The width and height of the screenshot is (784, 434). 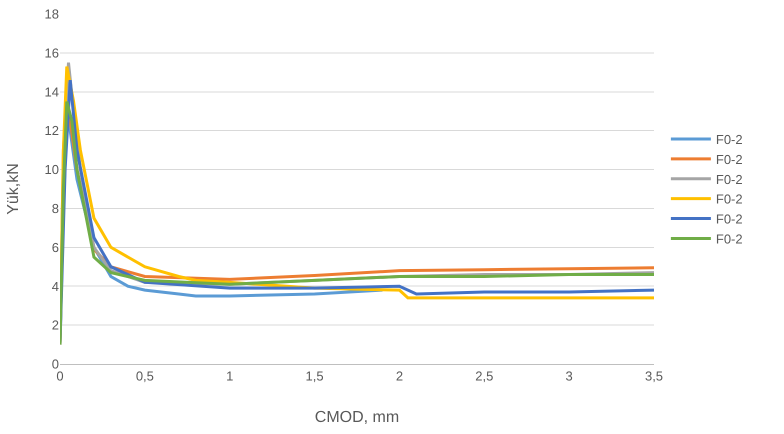 I want to click on y-tick-label: 16, so click(x=51, y=52).